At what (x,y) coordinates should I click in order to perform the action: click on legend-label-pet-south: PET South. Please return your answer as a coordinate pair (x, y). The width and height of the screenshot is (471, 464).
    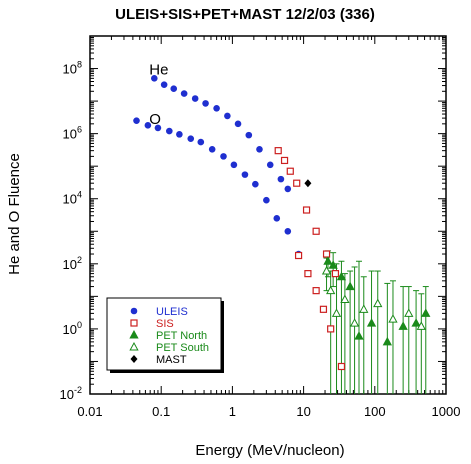
    Looking at the image, I should click on (182, 348).